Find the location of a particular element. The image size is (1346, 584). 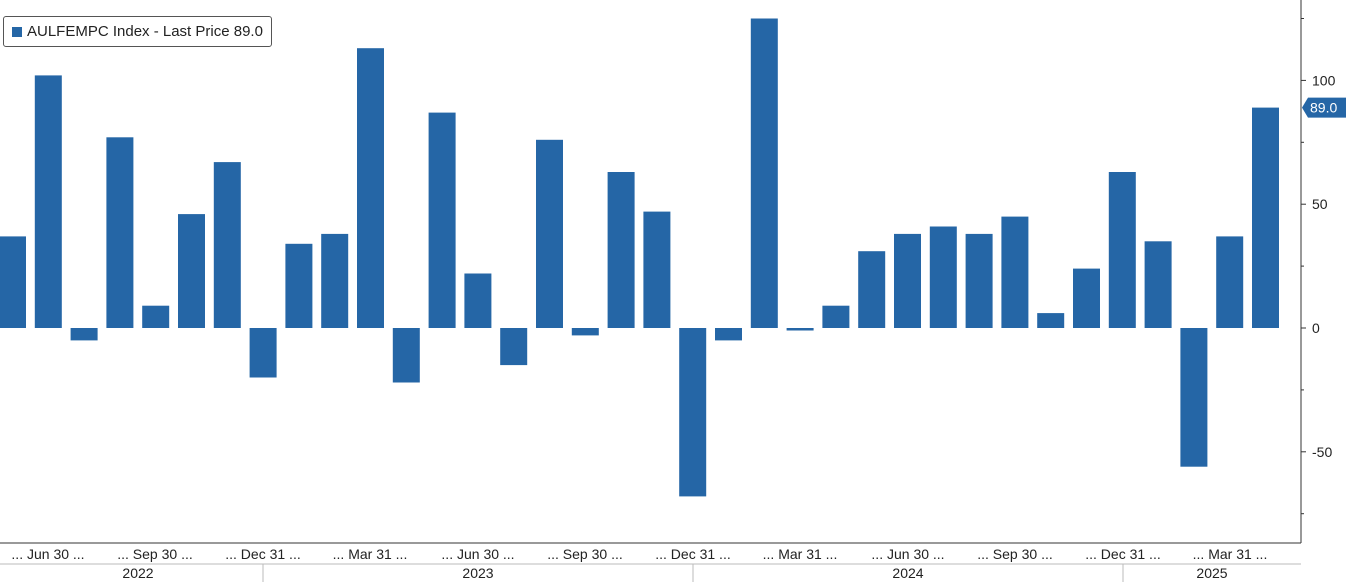

legend: AULFEMPC Index - Last Price 89.0 is located at coordinates (137, 31).